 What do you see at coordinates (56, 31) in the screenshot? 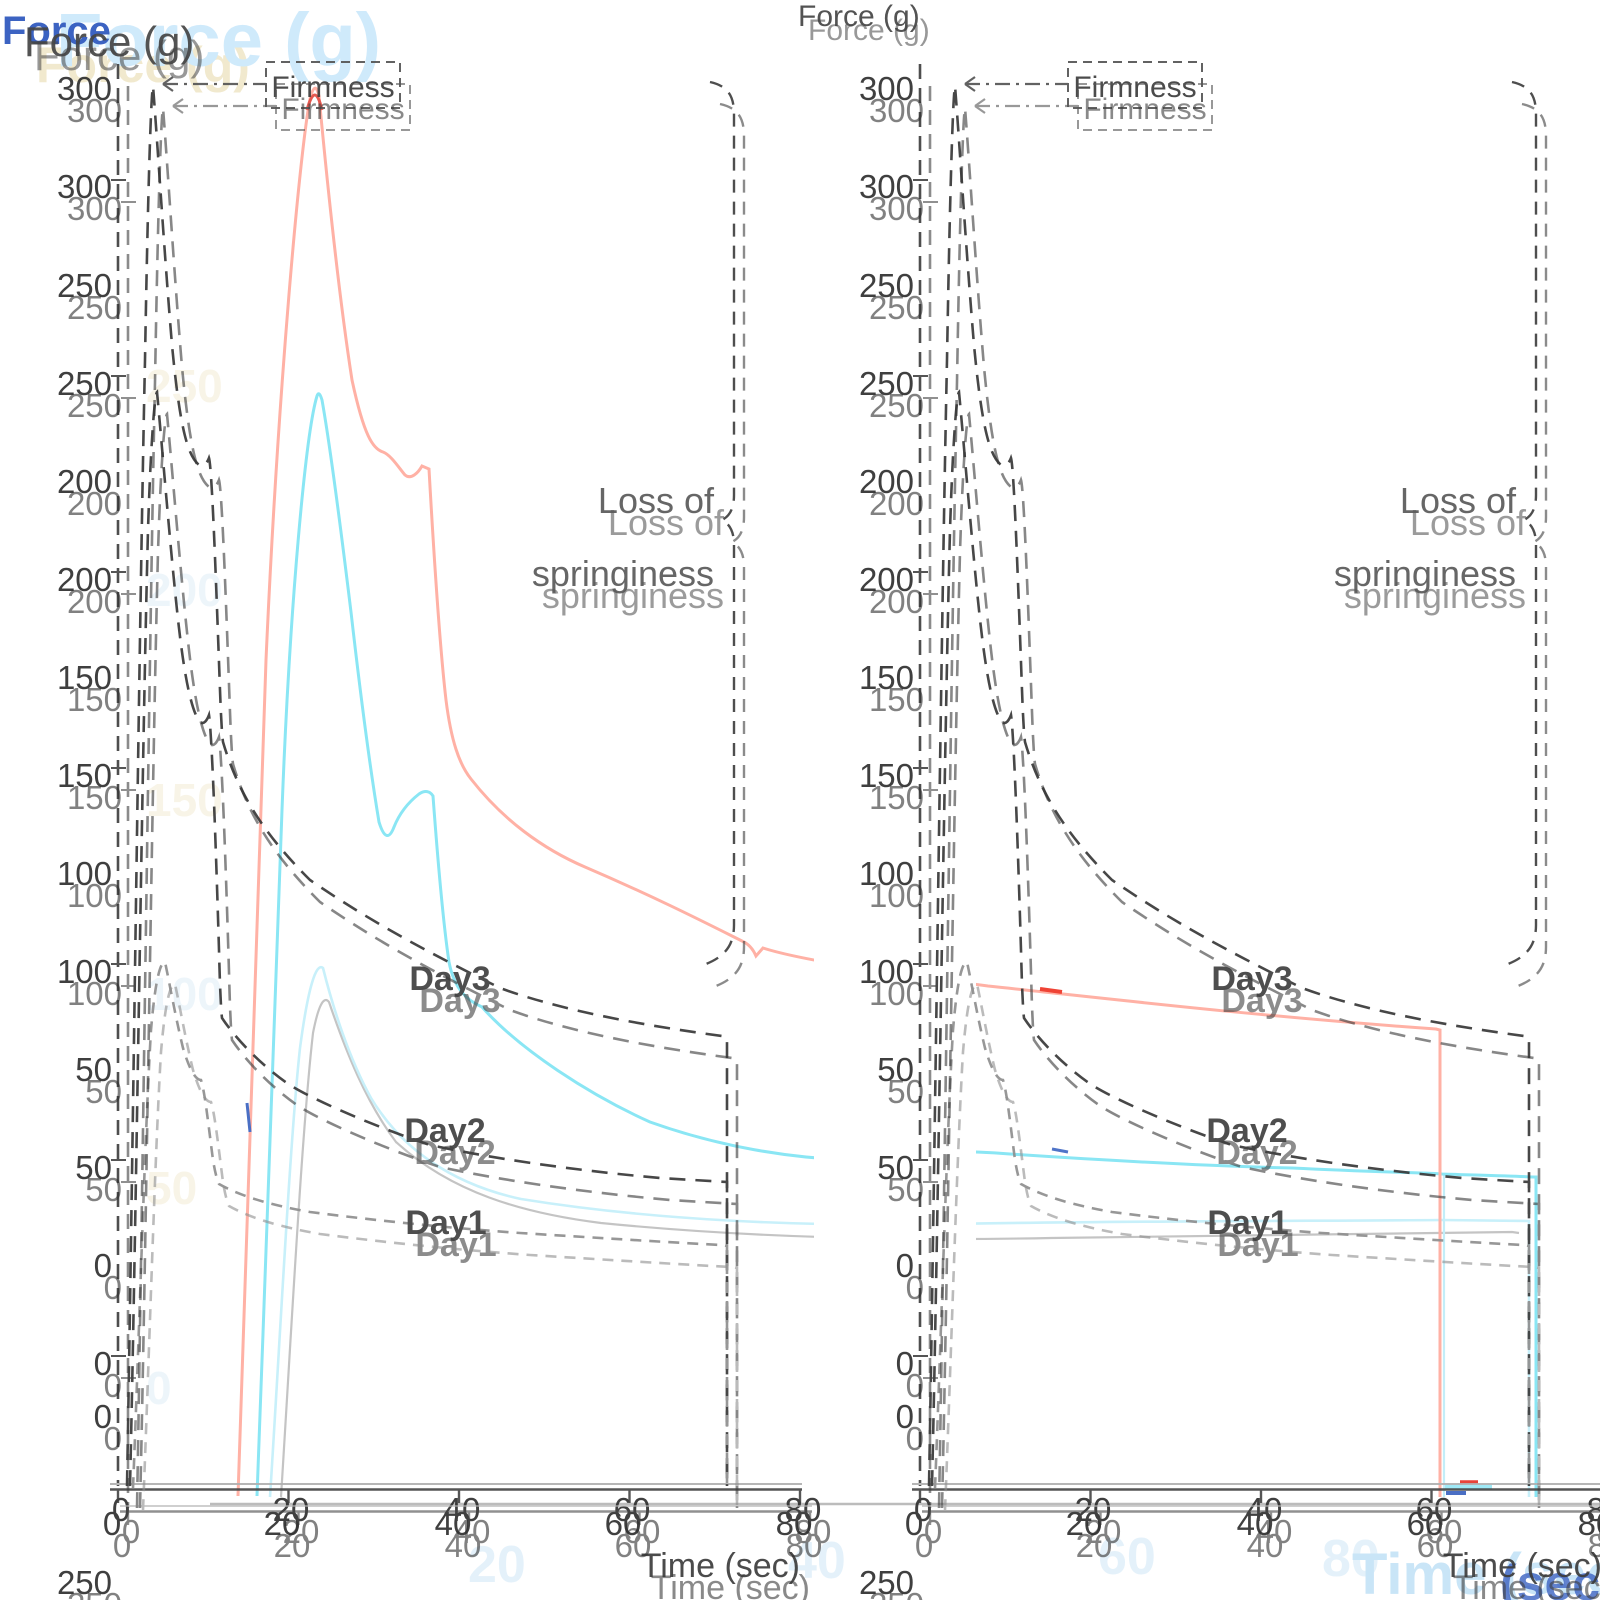
I see `svg-text: Force` at bounding box center [56, 31].